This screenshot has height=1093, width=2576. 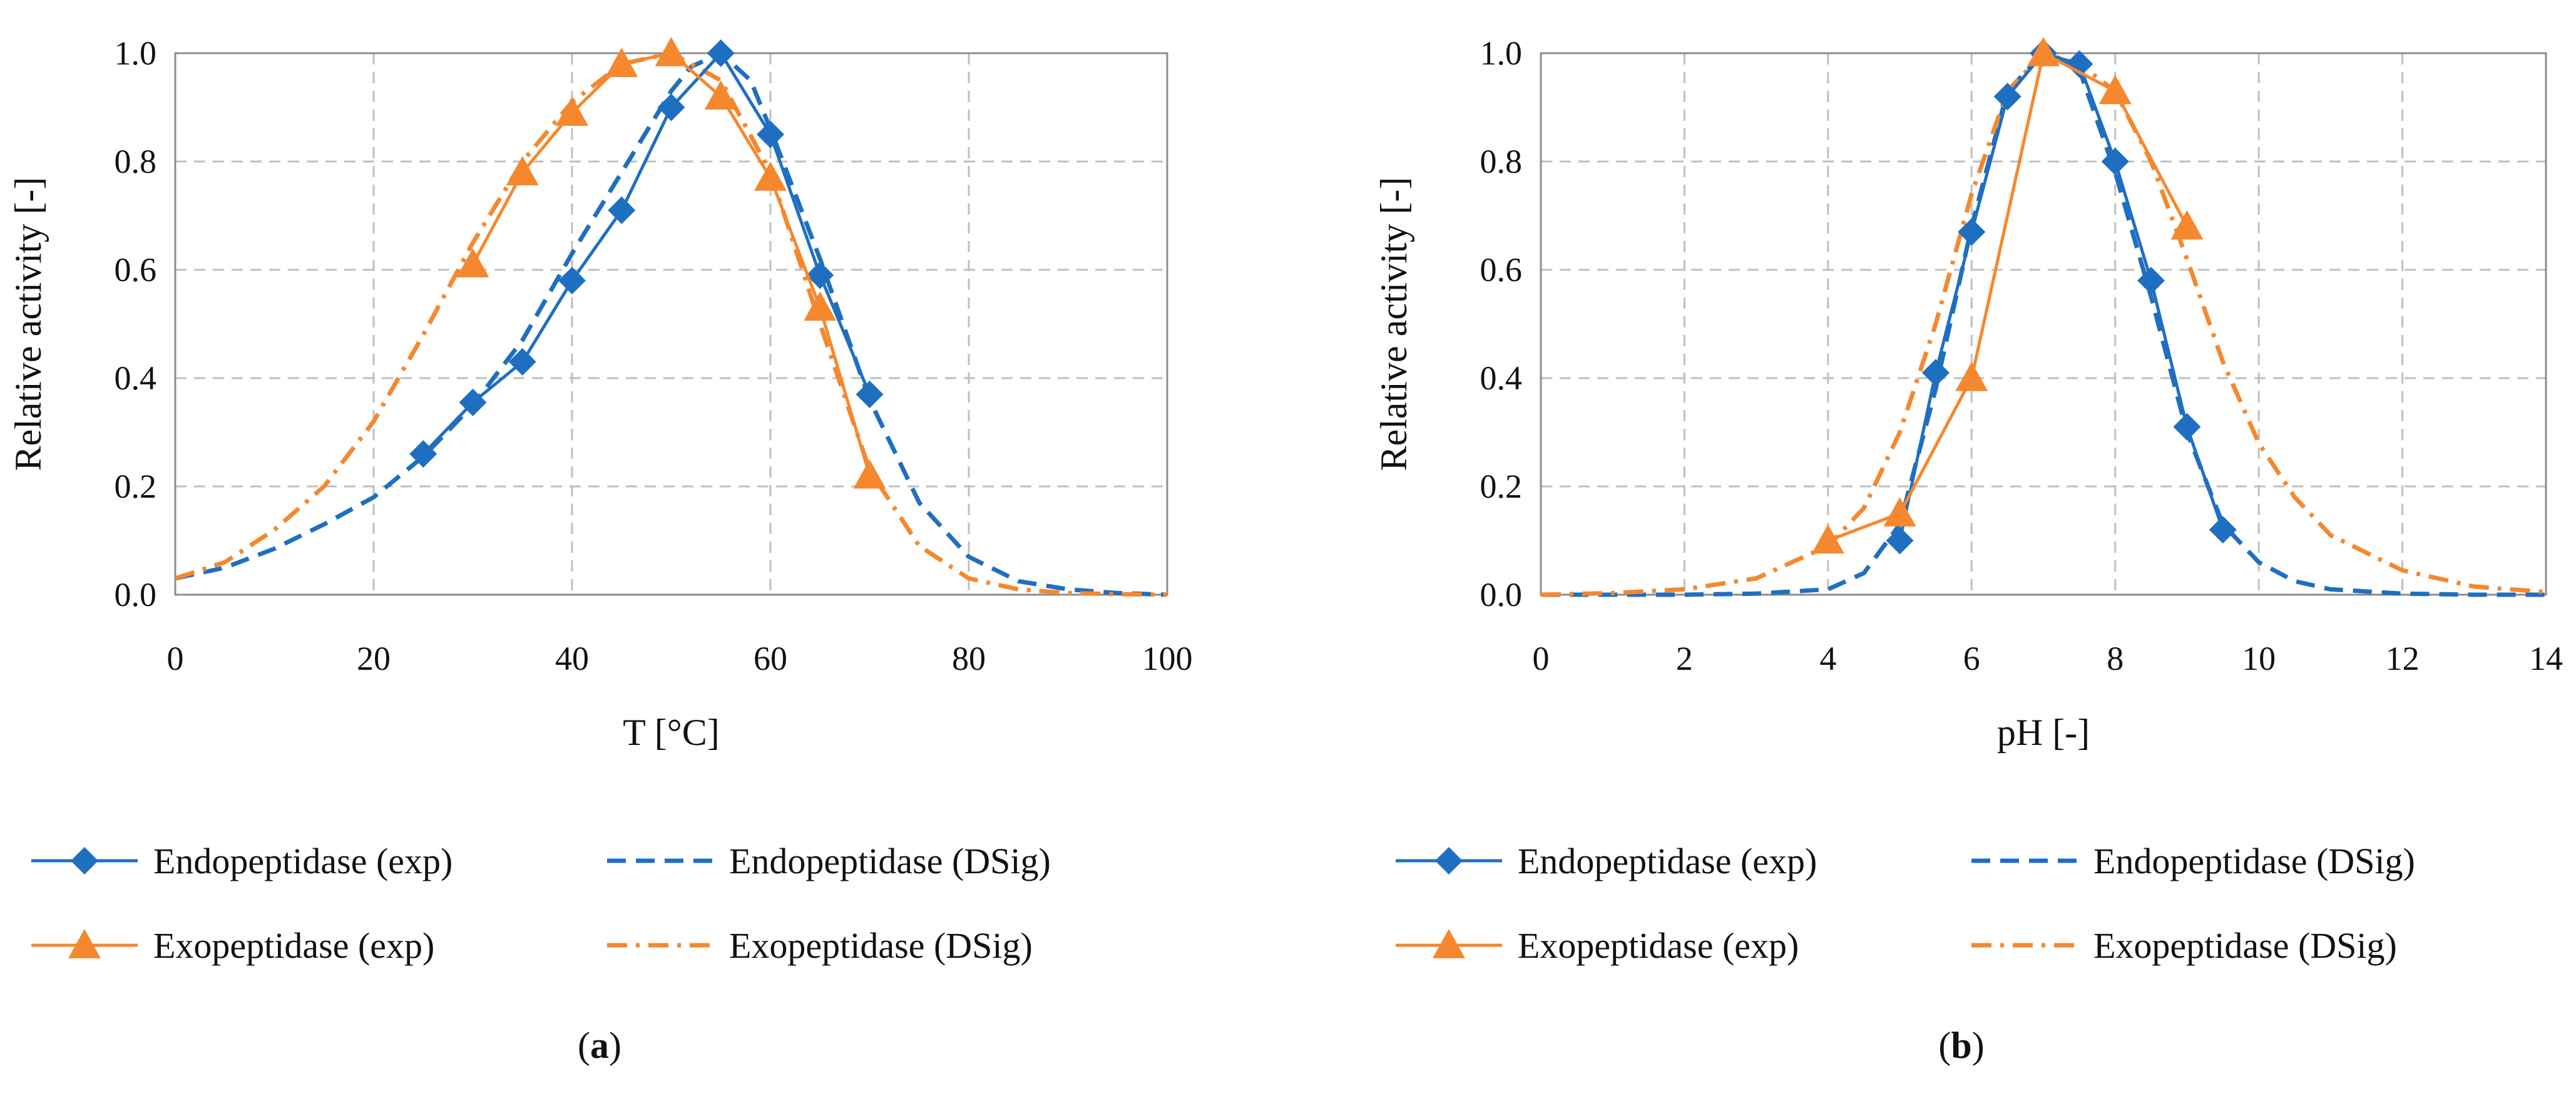 What do you see at coordinates (2546, 658) in the screenshot?
I see `x-tick-label: 14` at bounding box center [2546, 658].